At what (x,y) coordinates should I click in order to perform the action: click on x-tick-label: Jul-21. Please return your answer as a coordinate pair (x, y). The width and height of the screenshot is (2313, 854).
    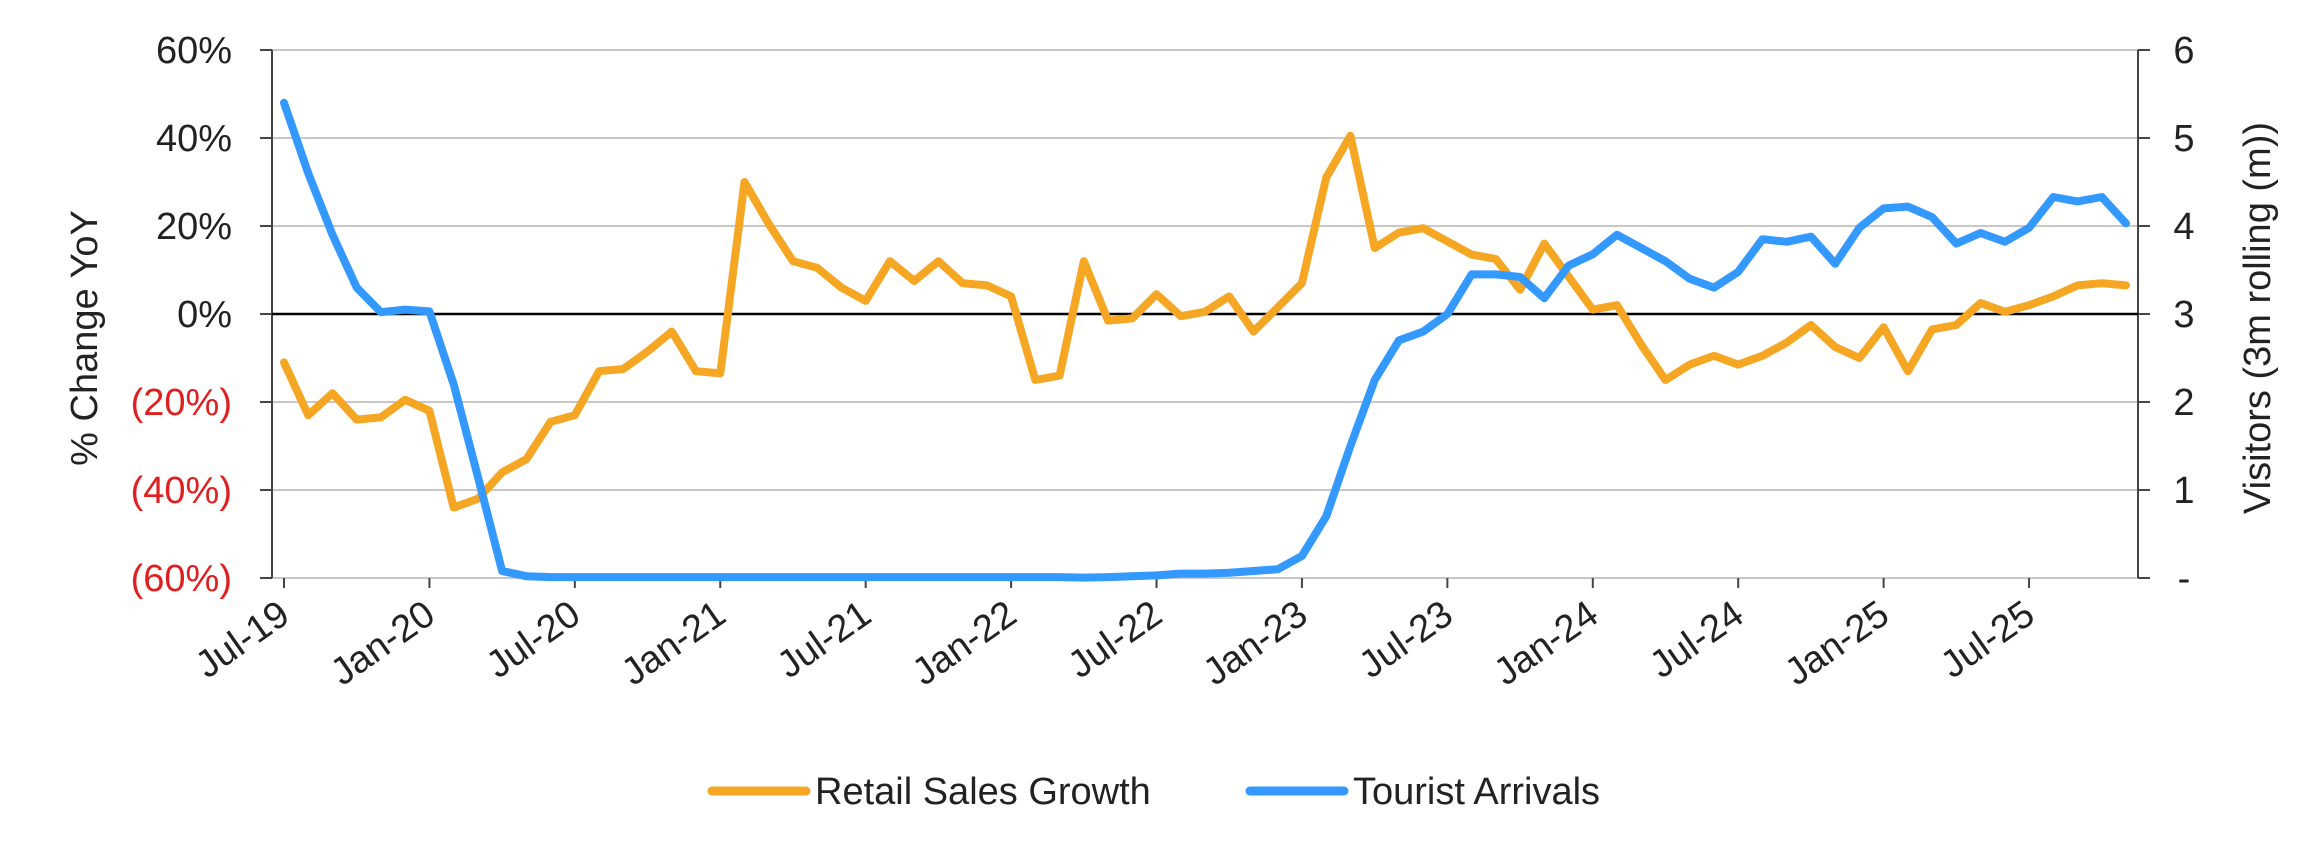
    Looking at the image, I should click on (824, 640).